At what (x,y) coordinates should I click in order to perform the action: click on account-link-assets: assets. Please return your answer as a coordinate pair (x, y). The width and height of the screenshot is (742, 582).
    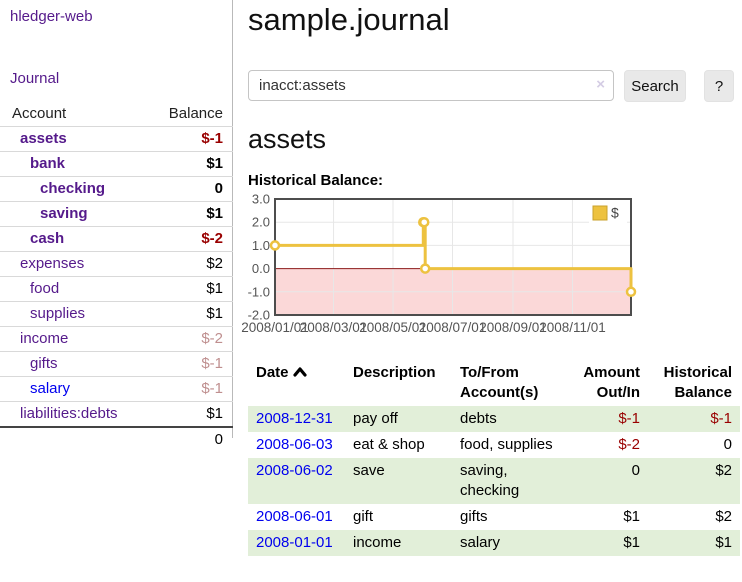
    Looking at the image, I should click on (43, 138).